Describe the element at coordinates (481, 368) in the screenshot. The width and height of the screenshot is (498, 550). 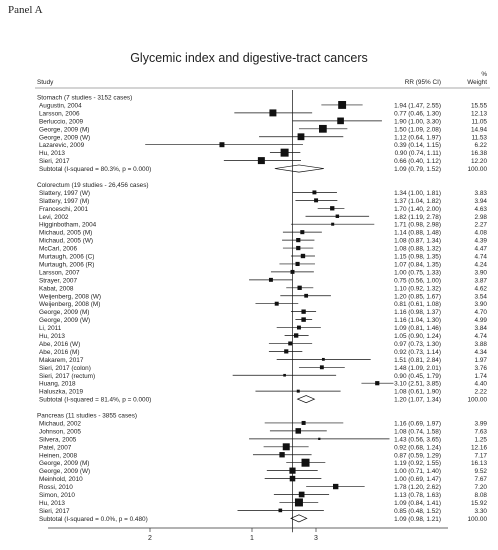
I see `study-weight: 3.76` at that location.